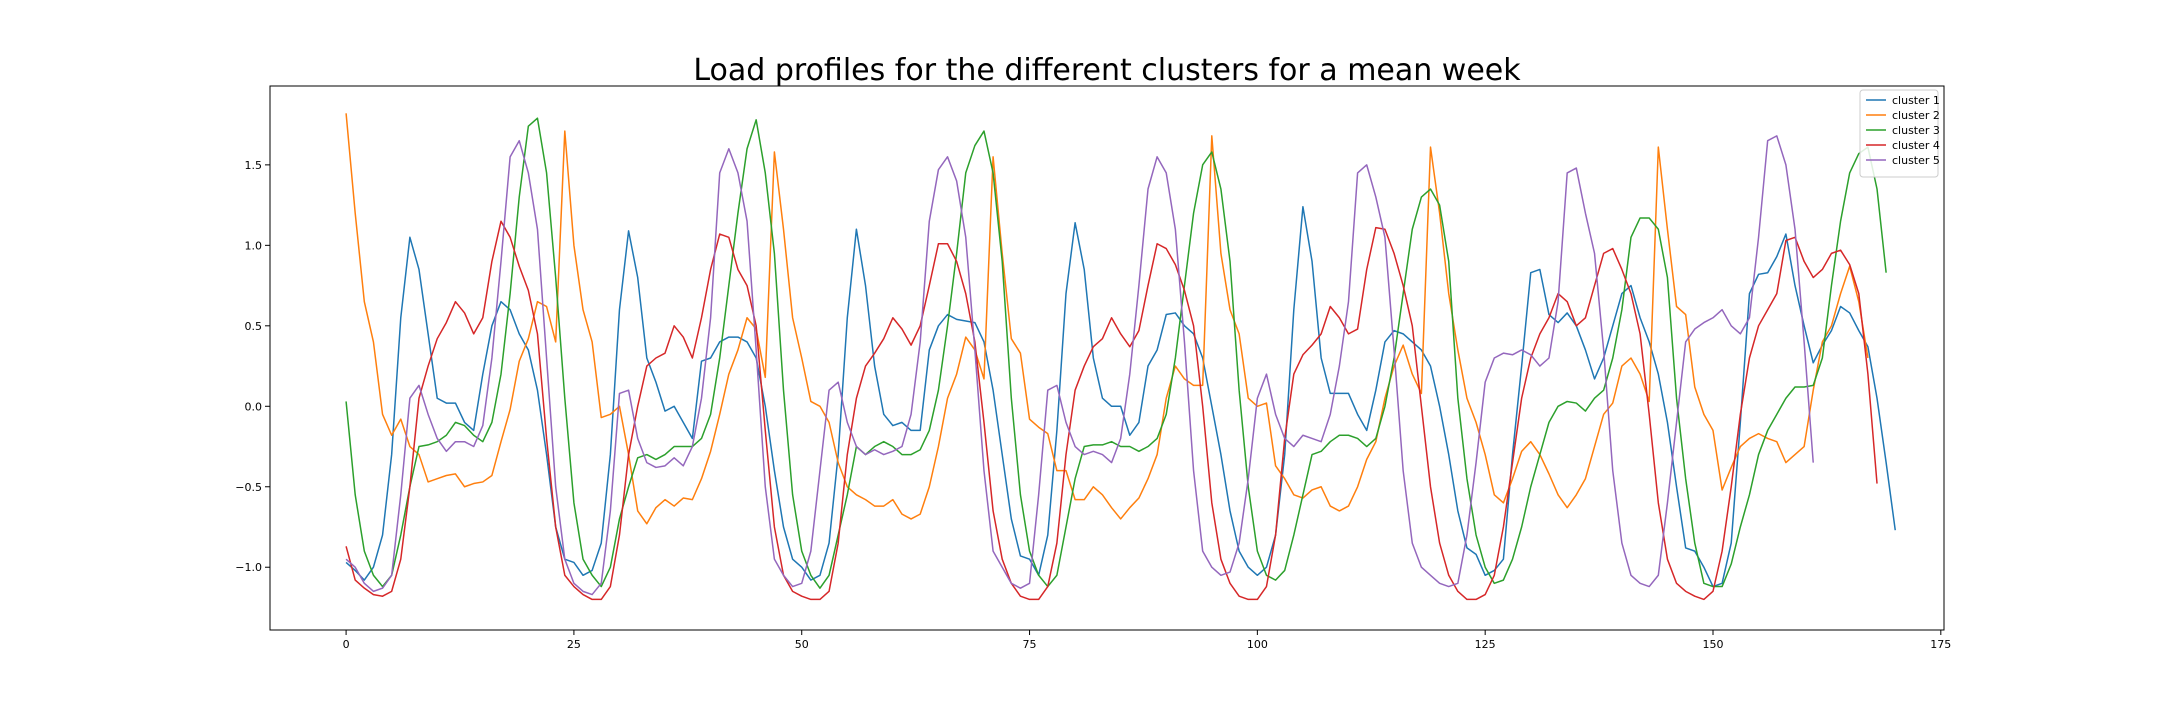 Image resolution: width=2160 pixels, height=725 pixels. What do you see at coordinates (254, 406) in the screenshot?
I see `y-tick-label: 0.0` at bounding box center [254, 406].